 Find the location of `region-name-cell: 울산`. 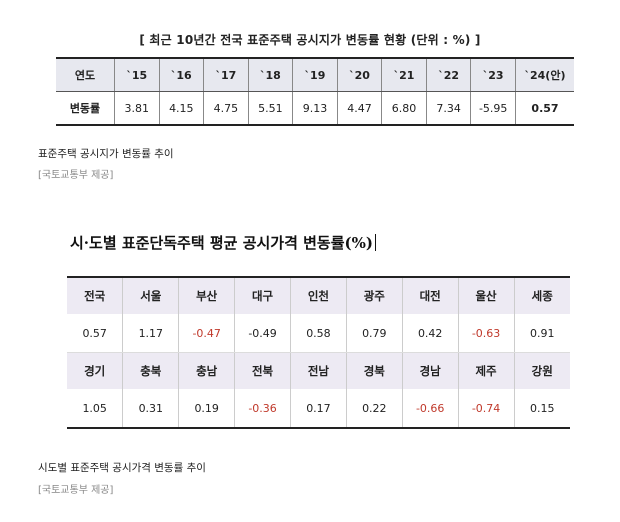

region-name-cell: 울산 is located at coordinates (485, 295).